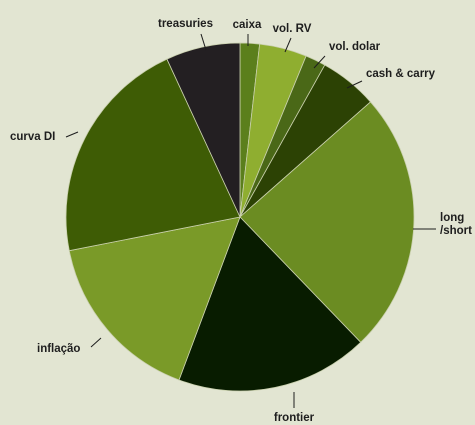 The width and height of the screenshot is (475, 425). I want to click on pie-slice-treasuries, so click(203, 130).